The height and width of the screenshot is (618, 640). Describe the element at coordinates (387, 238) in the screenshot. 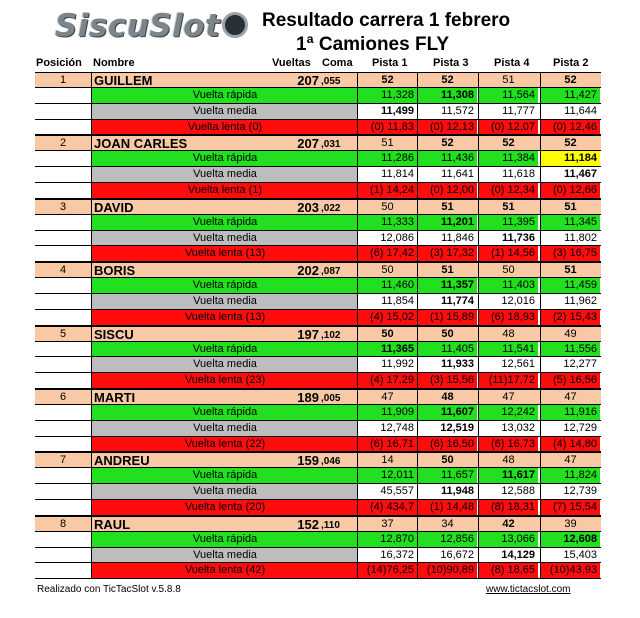

I see `avg-value-cell: 12,086` at that location.